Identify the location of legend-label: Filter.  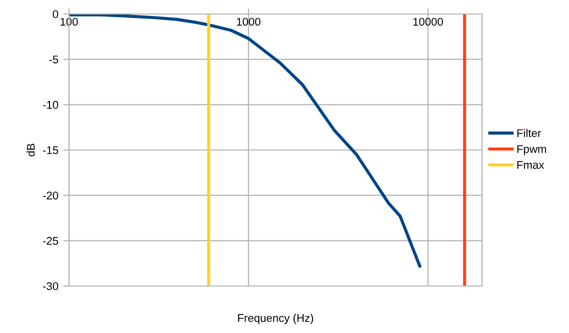
(529, 133).